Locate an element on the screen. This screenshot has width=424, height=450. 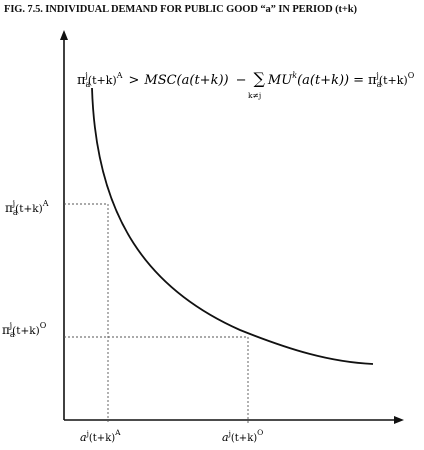
equation-sum-subscript: k≠j is located at coordinates (254, 95).